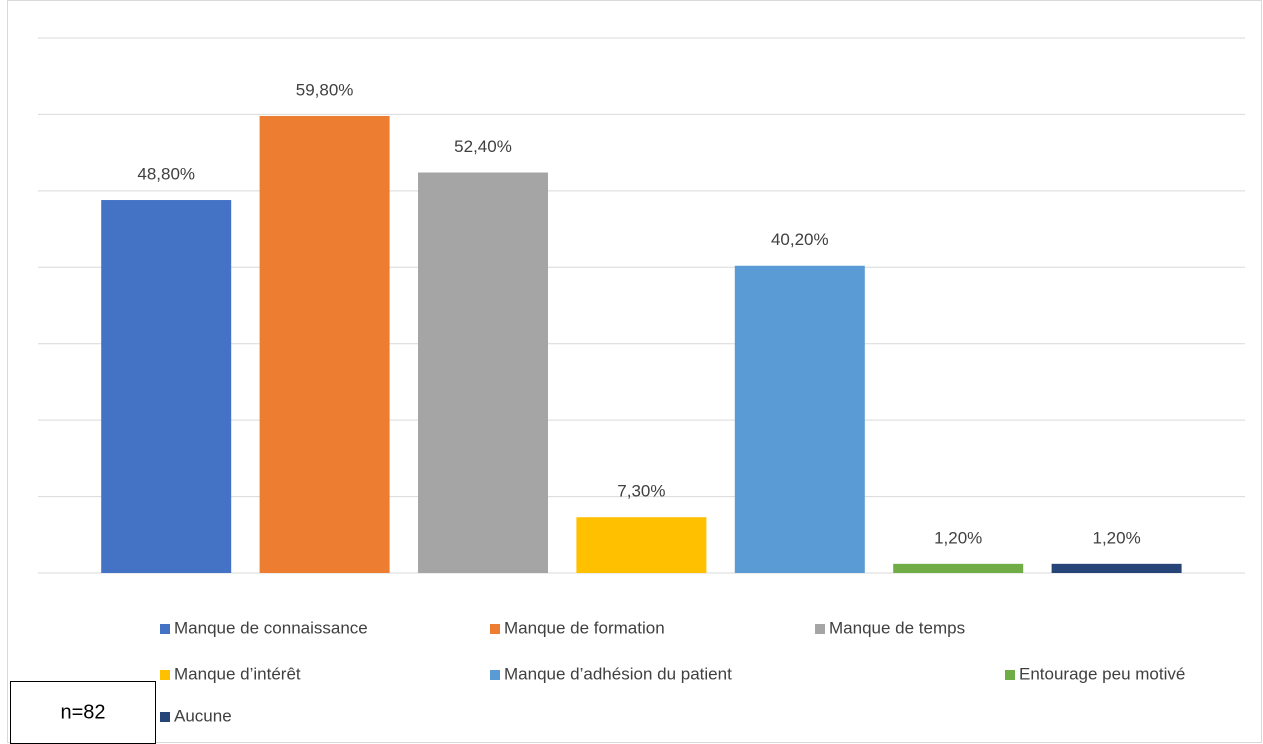 The height and width of the screenshot is (744, 1263). I want to click on legend-label: Manque d’adhésion du patient, so click(618, 673).